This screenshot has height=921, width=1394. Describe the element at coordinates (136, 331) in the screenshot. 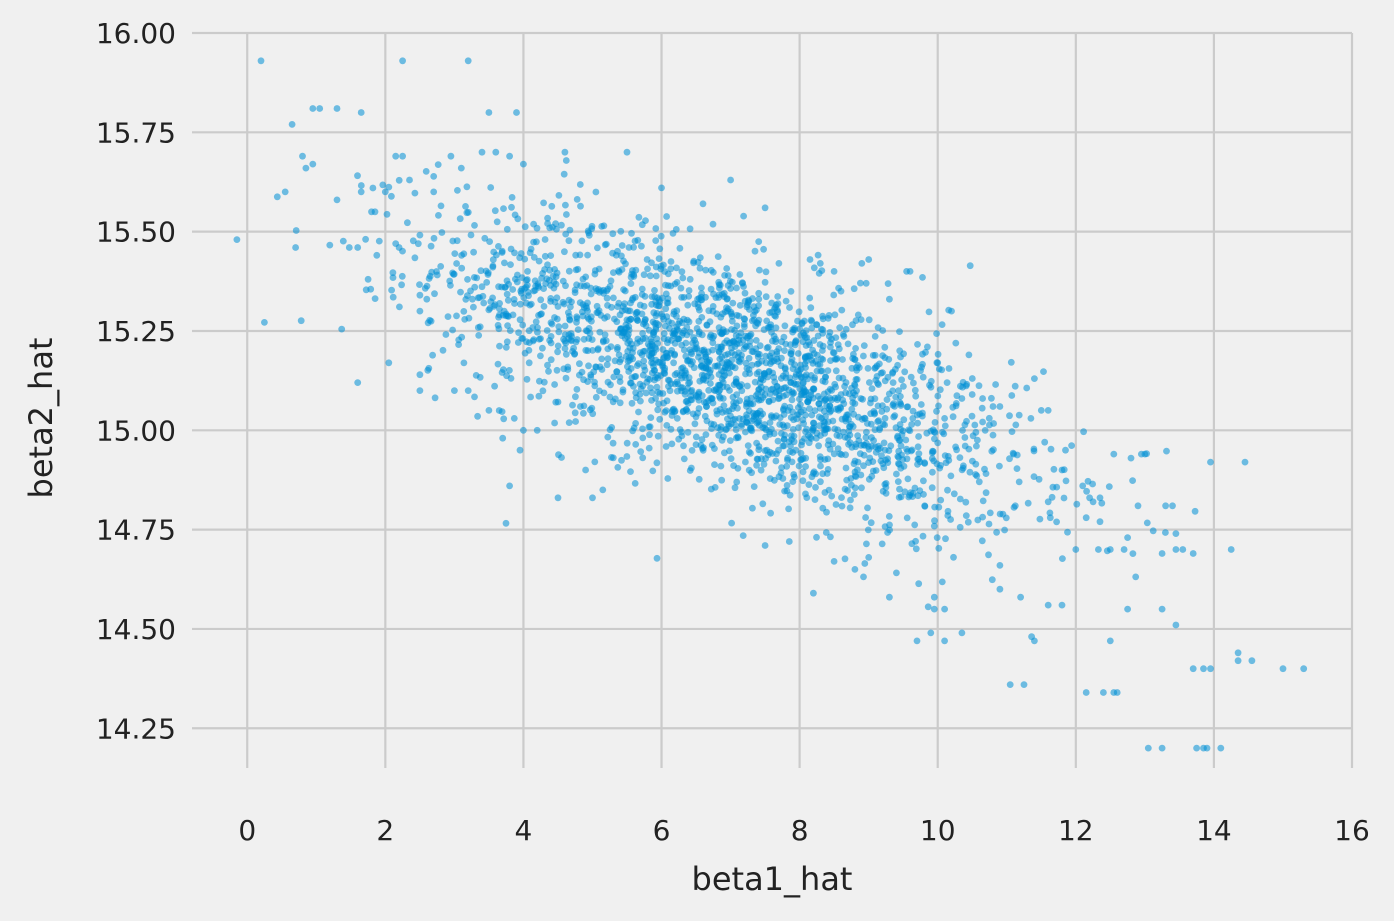

I see `y-tick-label: 15.25` at that location.